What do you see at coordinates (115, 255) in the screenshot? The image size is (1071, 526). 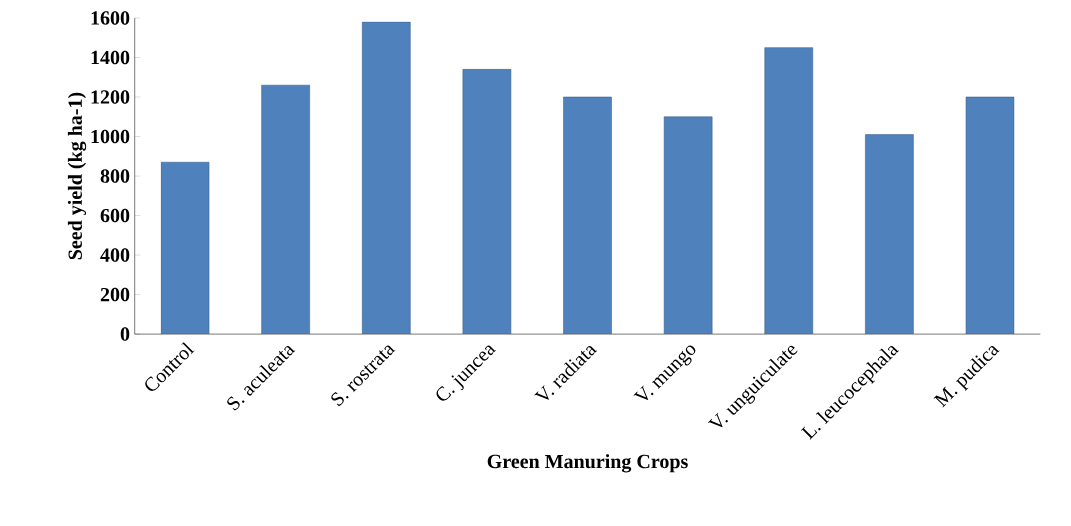 I see `y-tick-label: 400` at bounding box center [115, 255].